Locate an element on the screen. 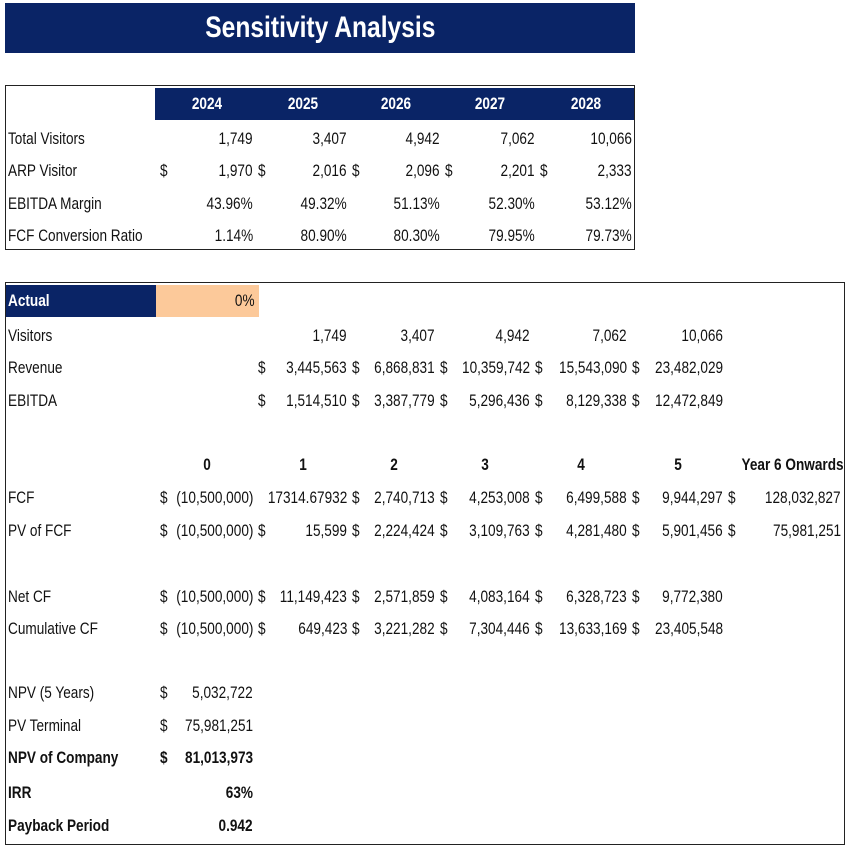 The height and width of the screenshot is (850, 850). projection-cell: $5,296,436 is located at coordinates (485, 401).